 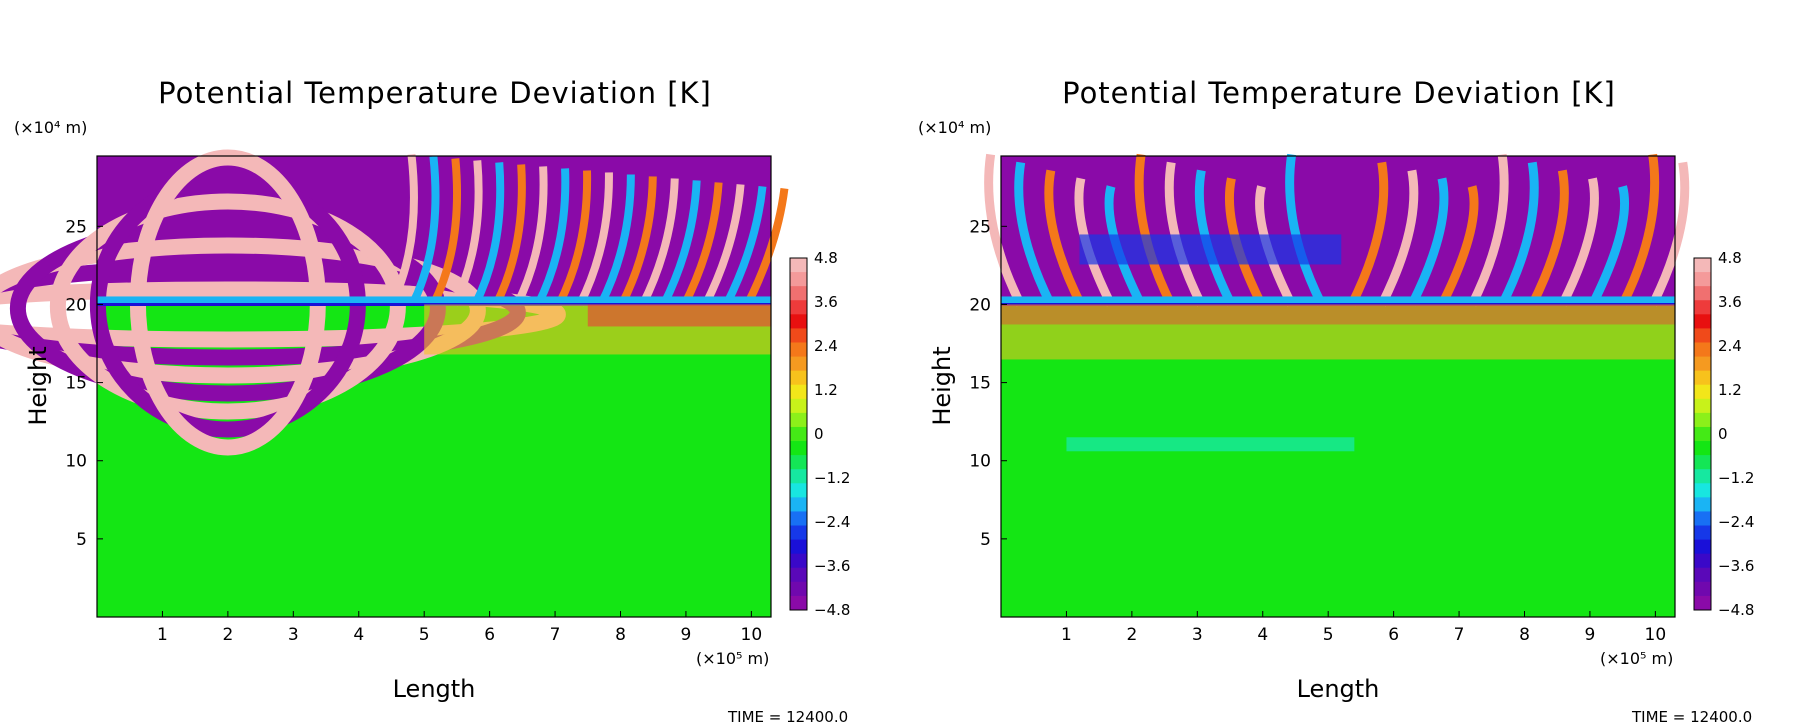 I want to click on colorbar-tick-label: 1.2, so click(x=826, y=390).